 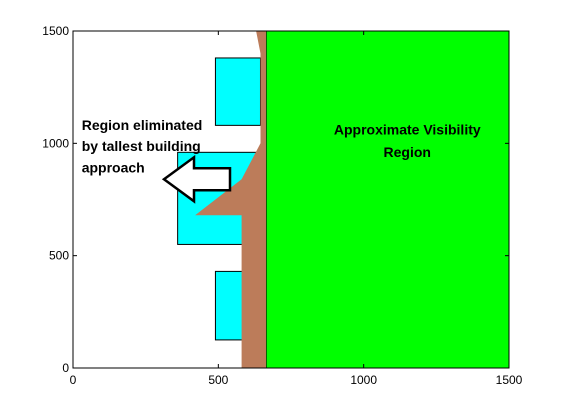 What do you see at coordinates (55, 143) in the screenshot?
I see `y-tick-label: 1000` at bounding box center [55, 143].